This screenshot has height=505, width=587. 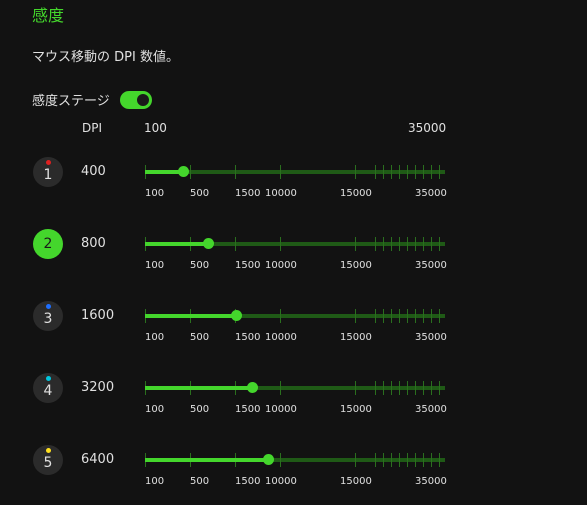 What do you see at coordinates (93, 243) in the screenshot?
I see `stage-dpi-value: 800` at bounding box center [93, 243].